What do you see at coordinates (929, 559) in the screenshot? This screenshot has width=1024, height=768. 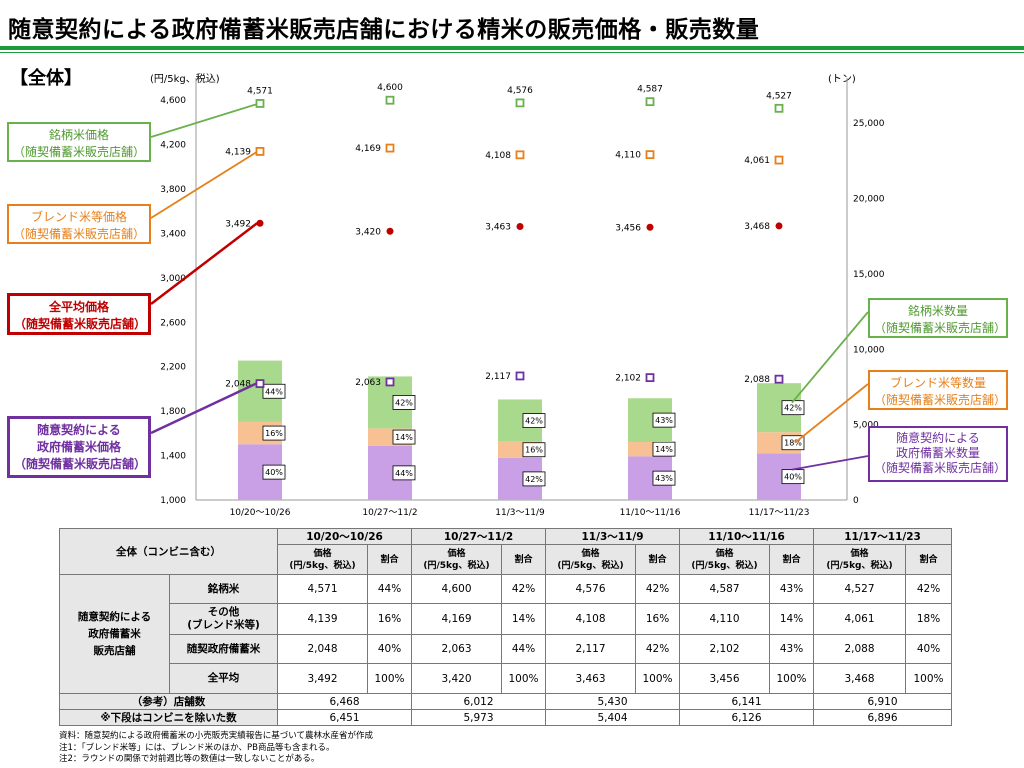 I see `share-head: 割合` at bounding box center [929, 559].